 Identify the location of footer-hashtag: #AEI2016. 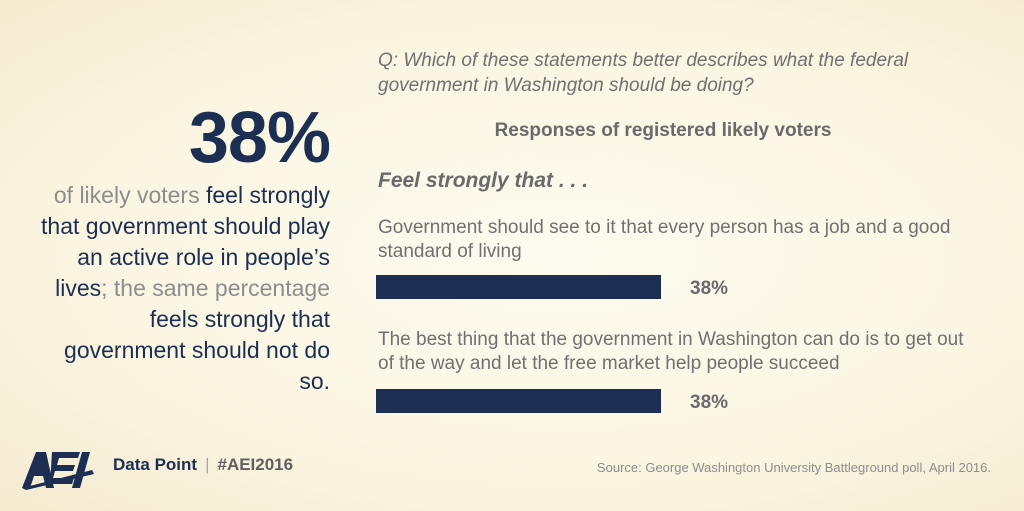
(255, 464).